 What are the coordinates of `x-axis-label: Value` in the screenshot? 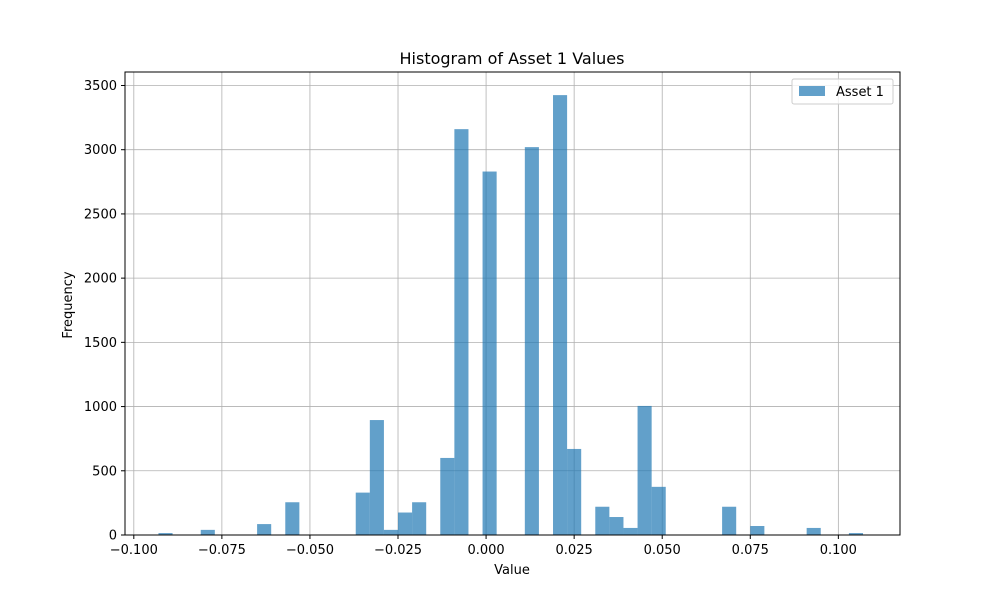 It's located at (512, 570).